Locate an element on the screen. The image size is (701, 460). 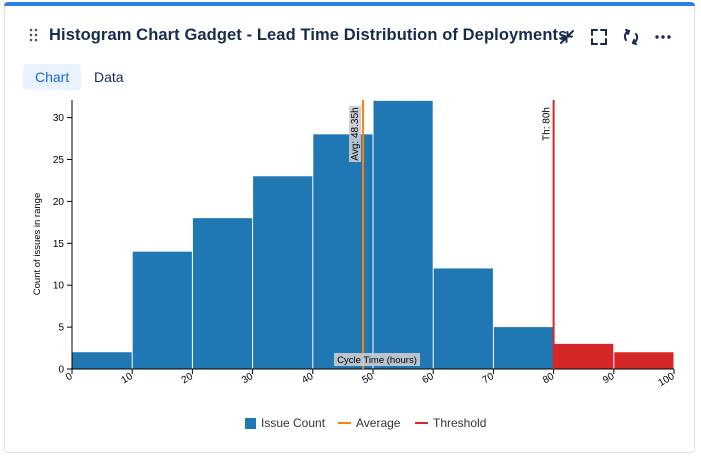
legend-swatch-threshold is located at coordinates (421, 423).